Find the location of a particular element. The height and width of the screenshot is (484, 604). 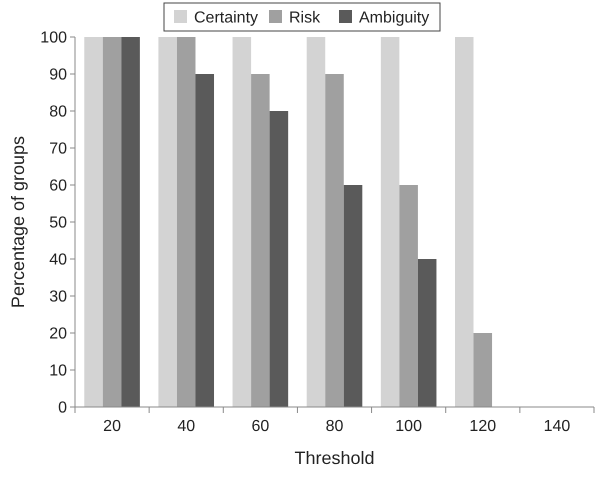

x-tick-label: 80 is located at coordinates (335, 426).